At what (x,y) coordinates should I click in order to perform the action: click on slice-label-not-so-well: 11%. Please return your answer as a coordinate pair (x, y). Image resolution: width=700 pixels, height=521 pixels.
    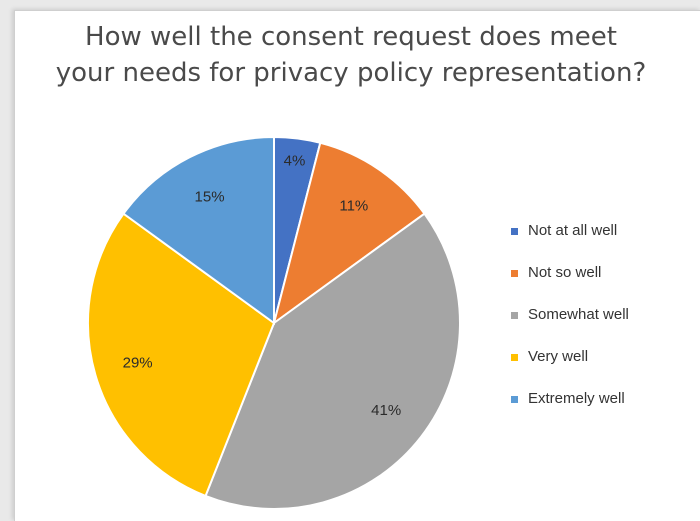
    Looking at the image, I should click on (353, 206).